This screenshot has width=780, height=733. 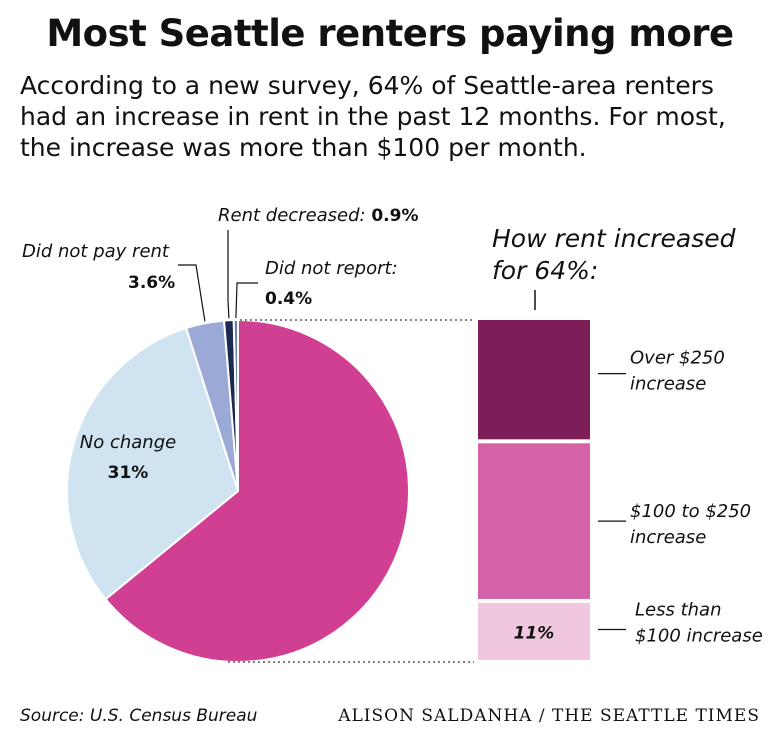 What do you see at coordinates (690, 511) in the screenshot?
I see `label-100-to-250-increase-line-1: $100 to $250` at bounding box center [690, 511].